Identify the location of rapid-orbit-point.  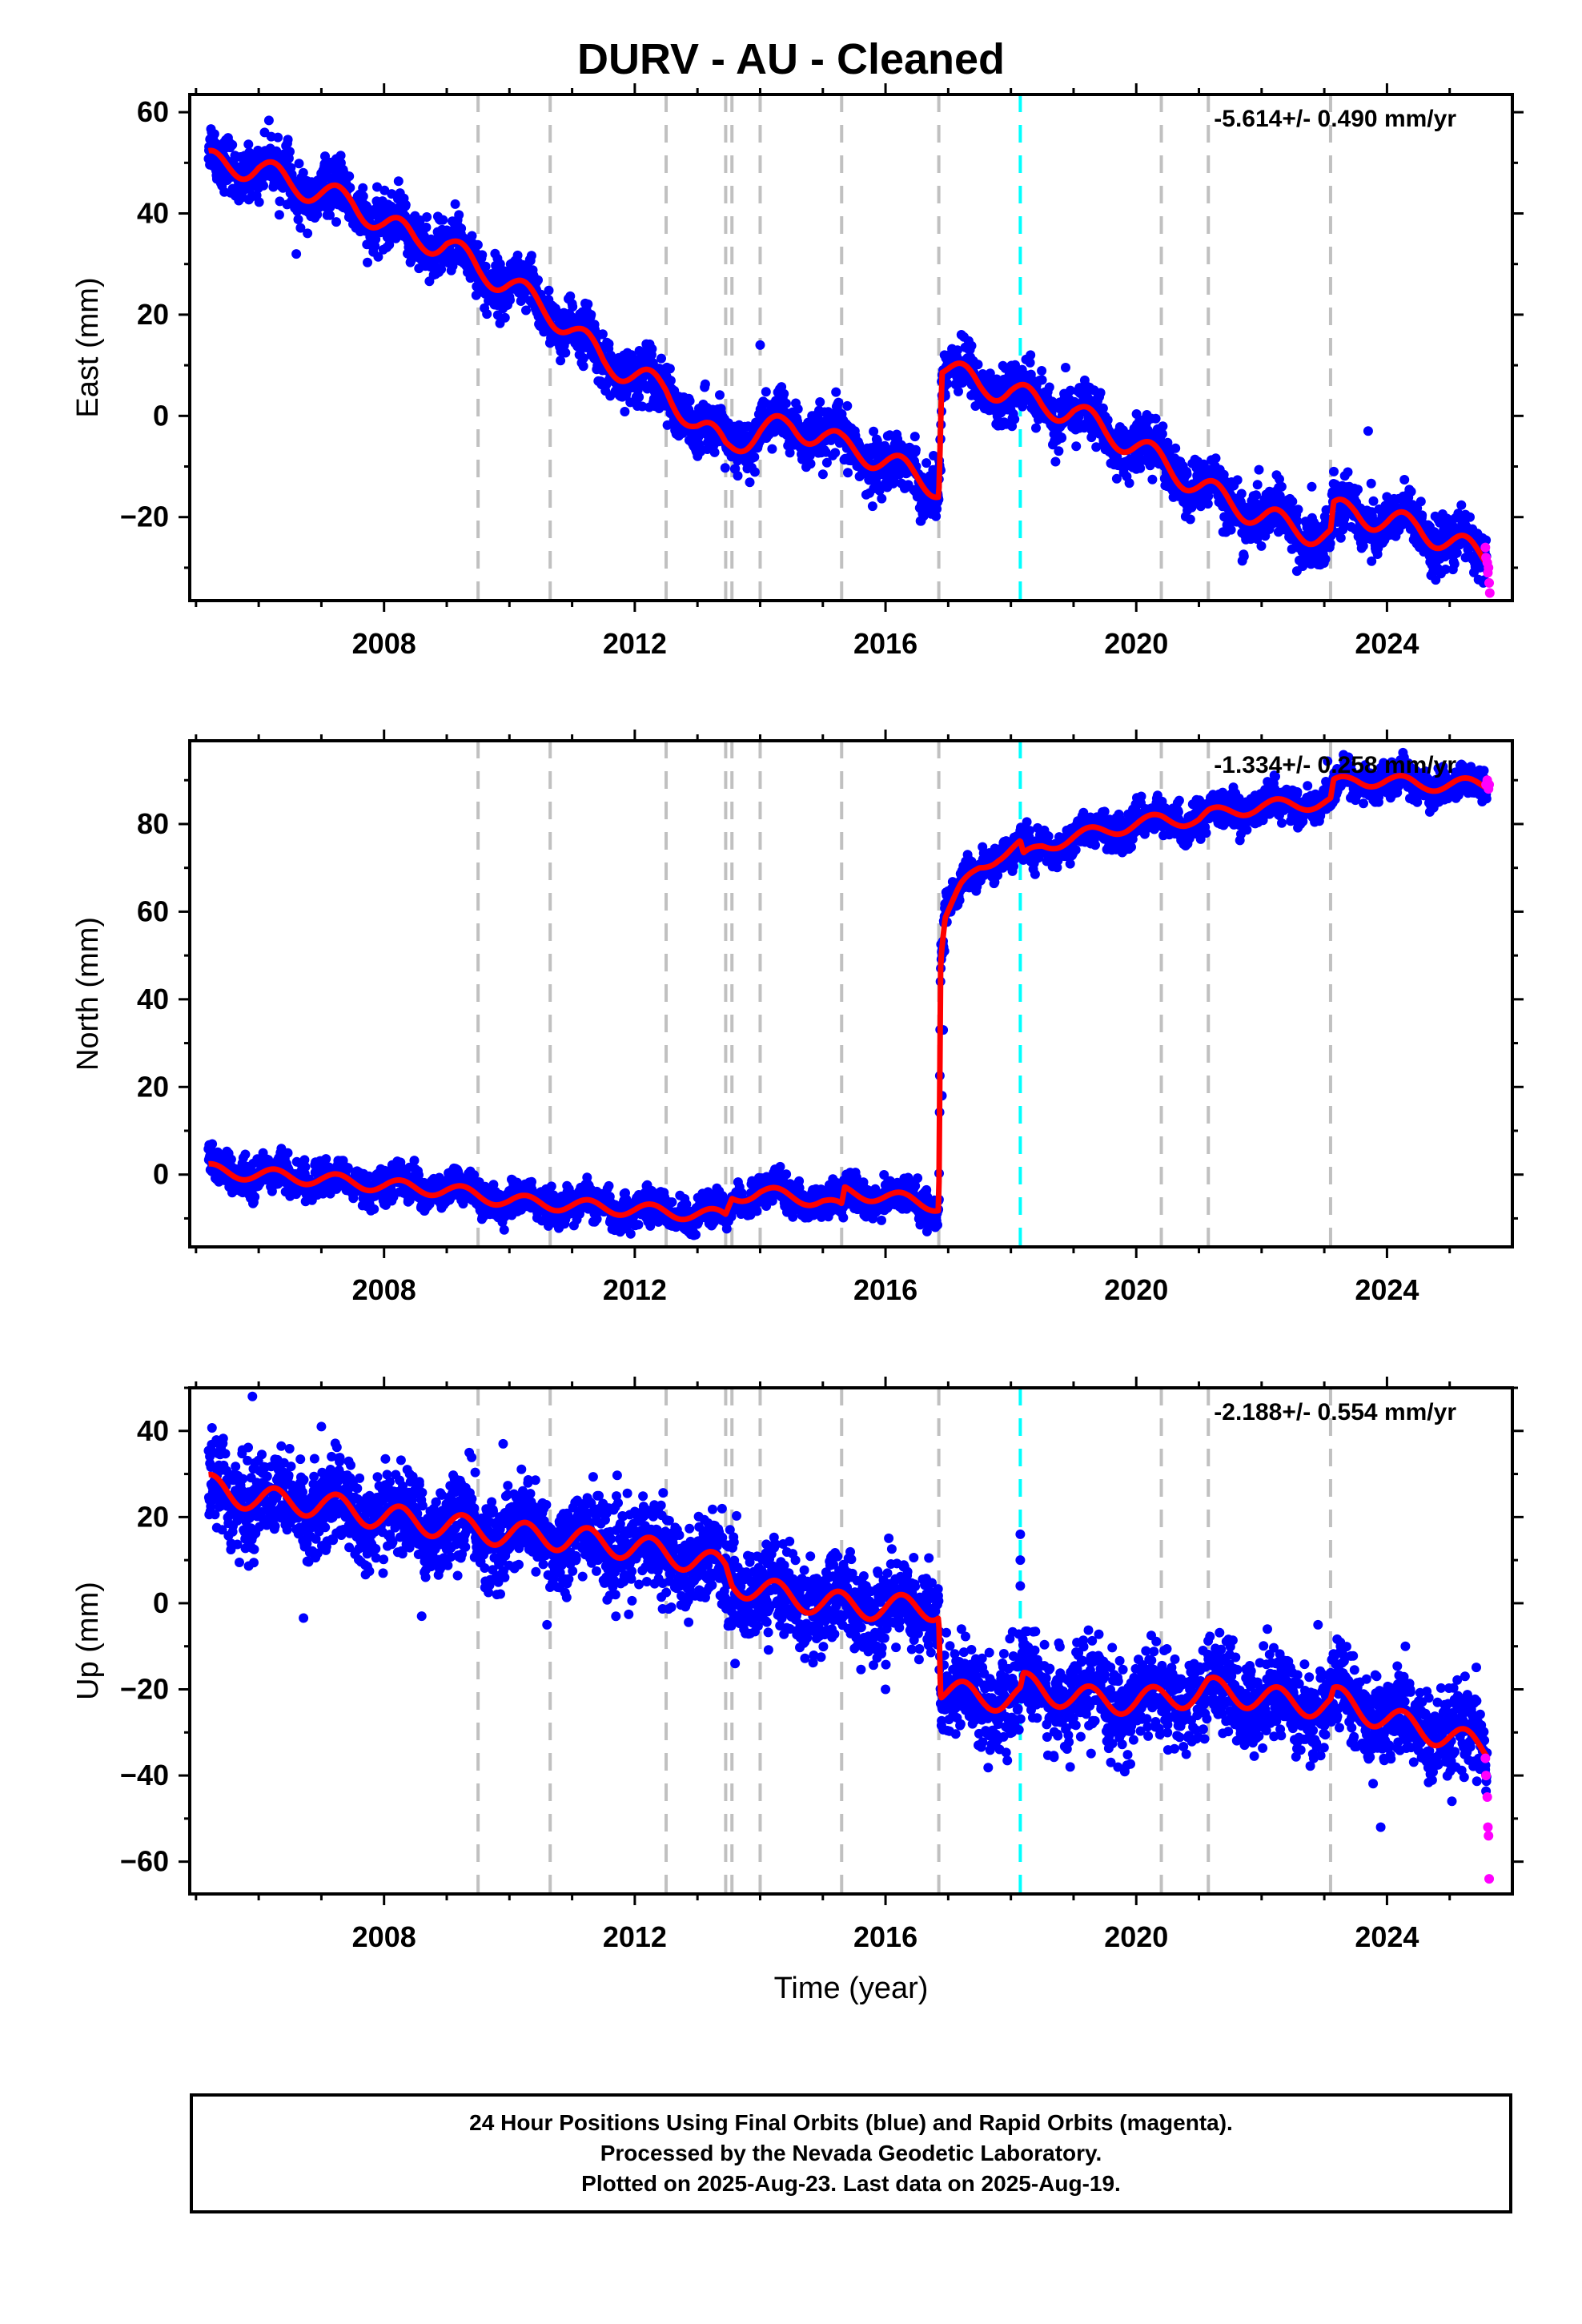
(1486, 547).